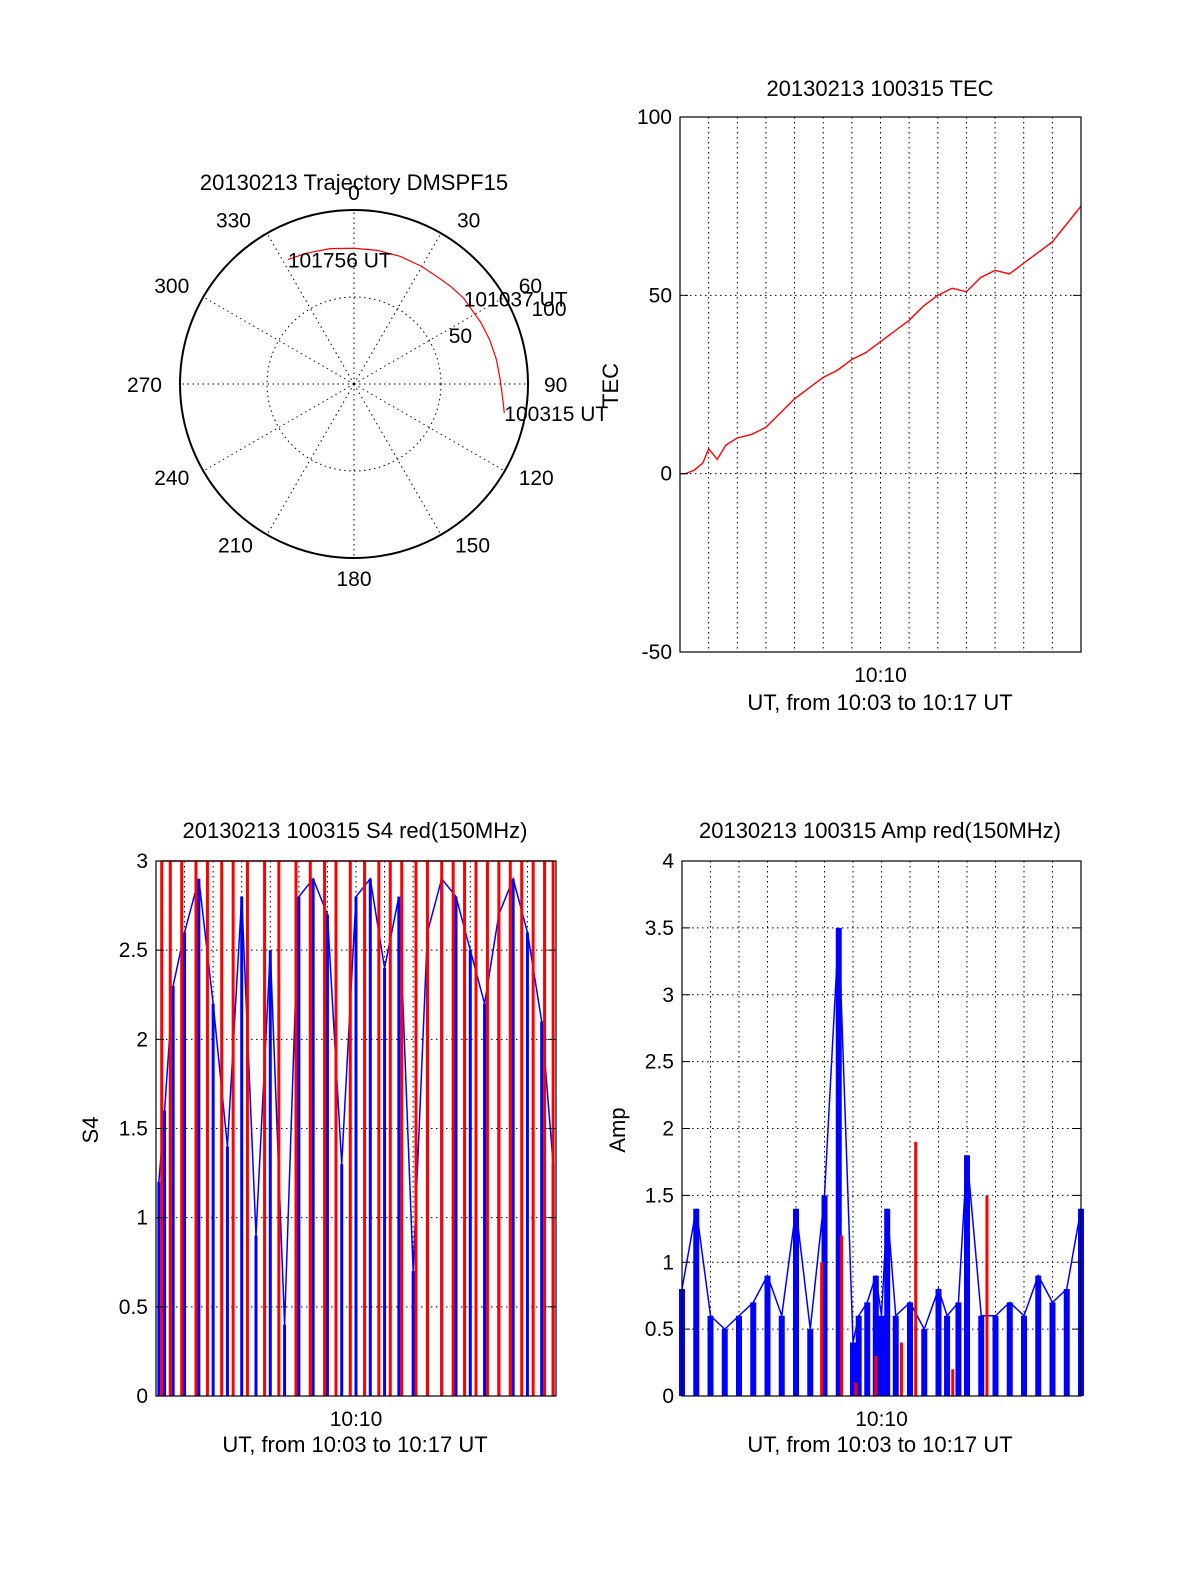 The width and height of the screenshot is (1200, 1575). I want to click on amp-plot-area: 0 0.5 1 1.5 2 2.5 3 3.5 4 10:10, so click(864, 1140).